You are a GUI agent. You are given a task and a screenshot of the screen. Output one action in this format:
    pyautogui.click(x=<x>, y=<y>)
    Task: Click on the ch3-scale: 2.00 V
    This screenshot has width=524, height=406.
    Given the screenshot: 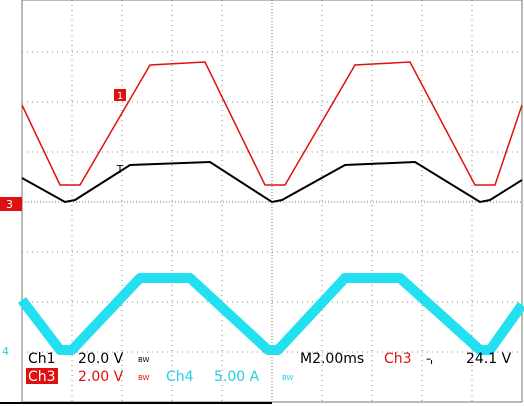 What is the action you would take?
    pyautogui.click(x=101, y=377)
    